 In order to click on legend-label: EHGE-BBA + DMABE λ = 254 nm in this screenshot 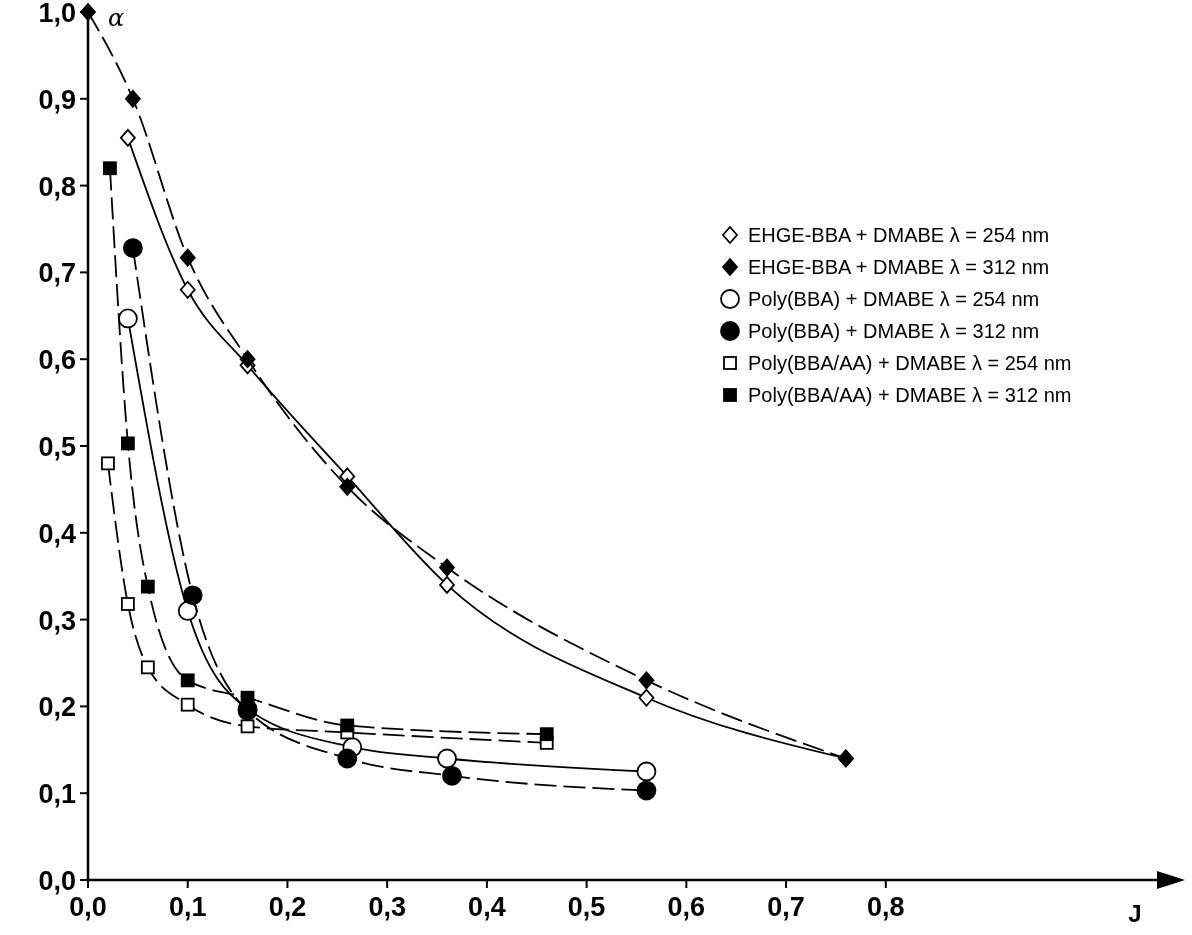, I will do `click(899, 235)`.